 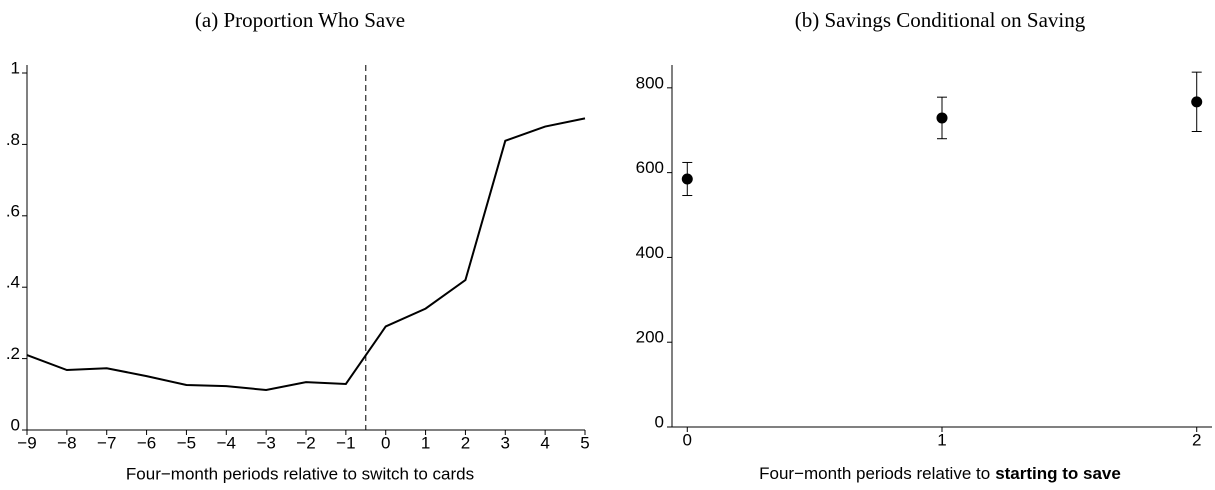 What do you see at coordinates (305, 442) in the screenshot?
I see `x-tick-label: −2` at bounding box center [305, 442].